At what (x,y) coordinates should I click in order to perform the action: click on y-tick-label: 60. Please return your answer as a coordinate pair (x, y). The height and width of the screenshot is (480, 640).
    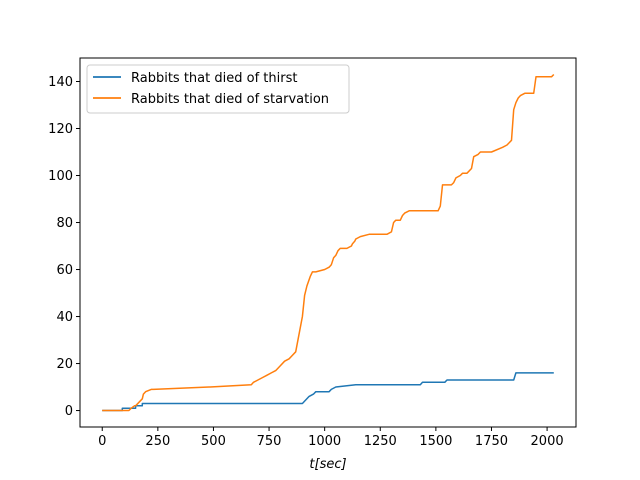
    Looking at the image, I should click on (64, 270).